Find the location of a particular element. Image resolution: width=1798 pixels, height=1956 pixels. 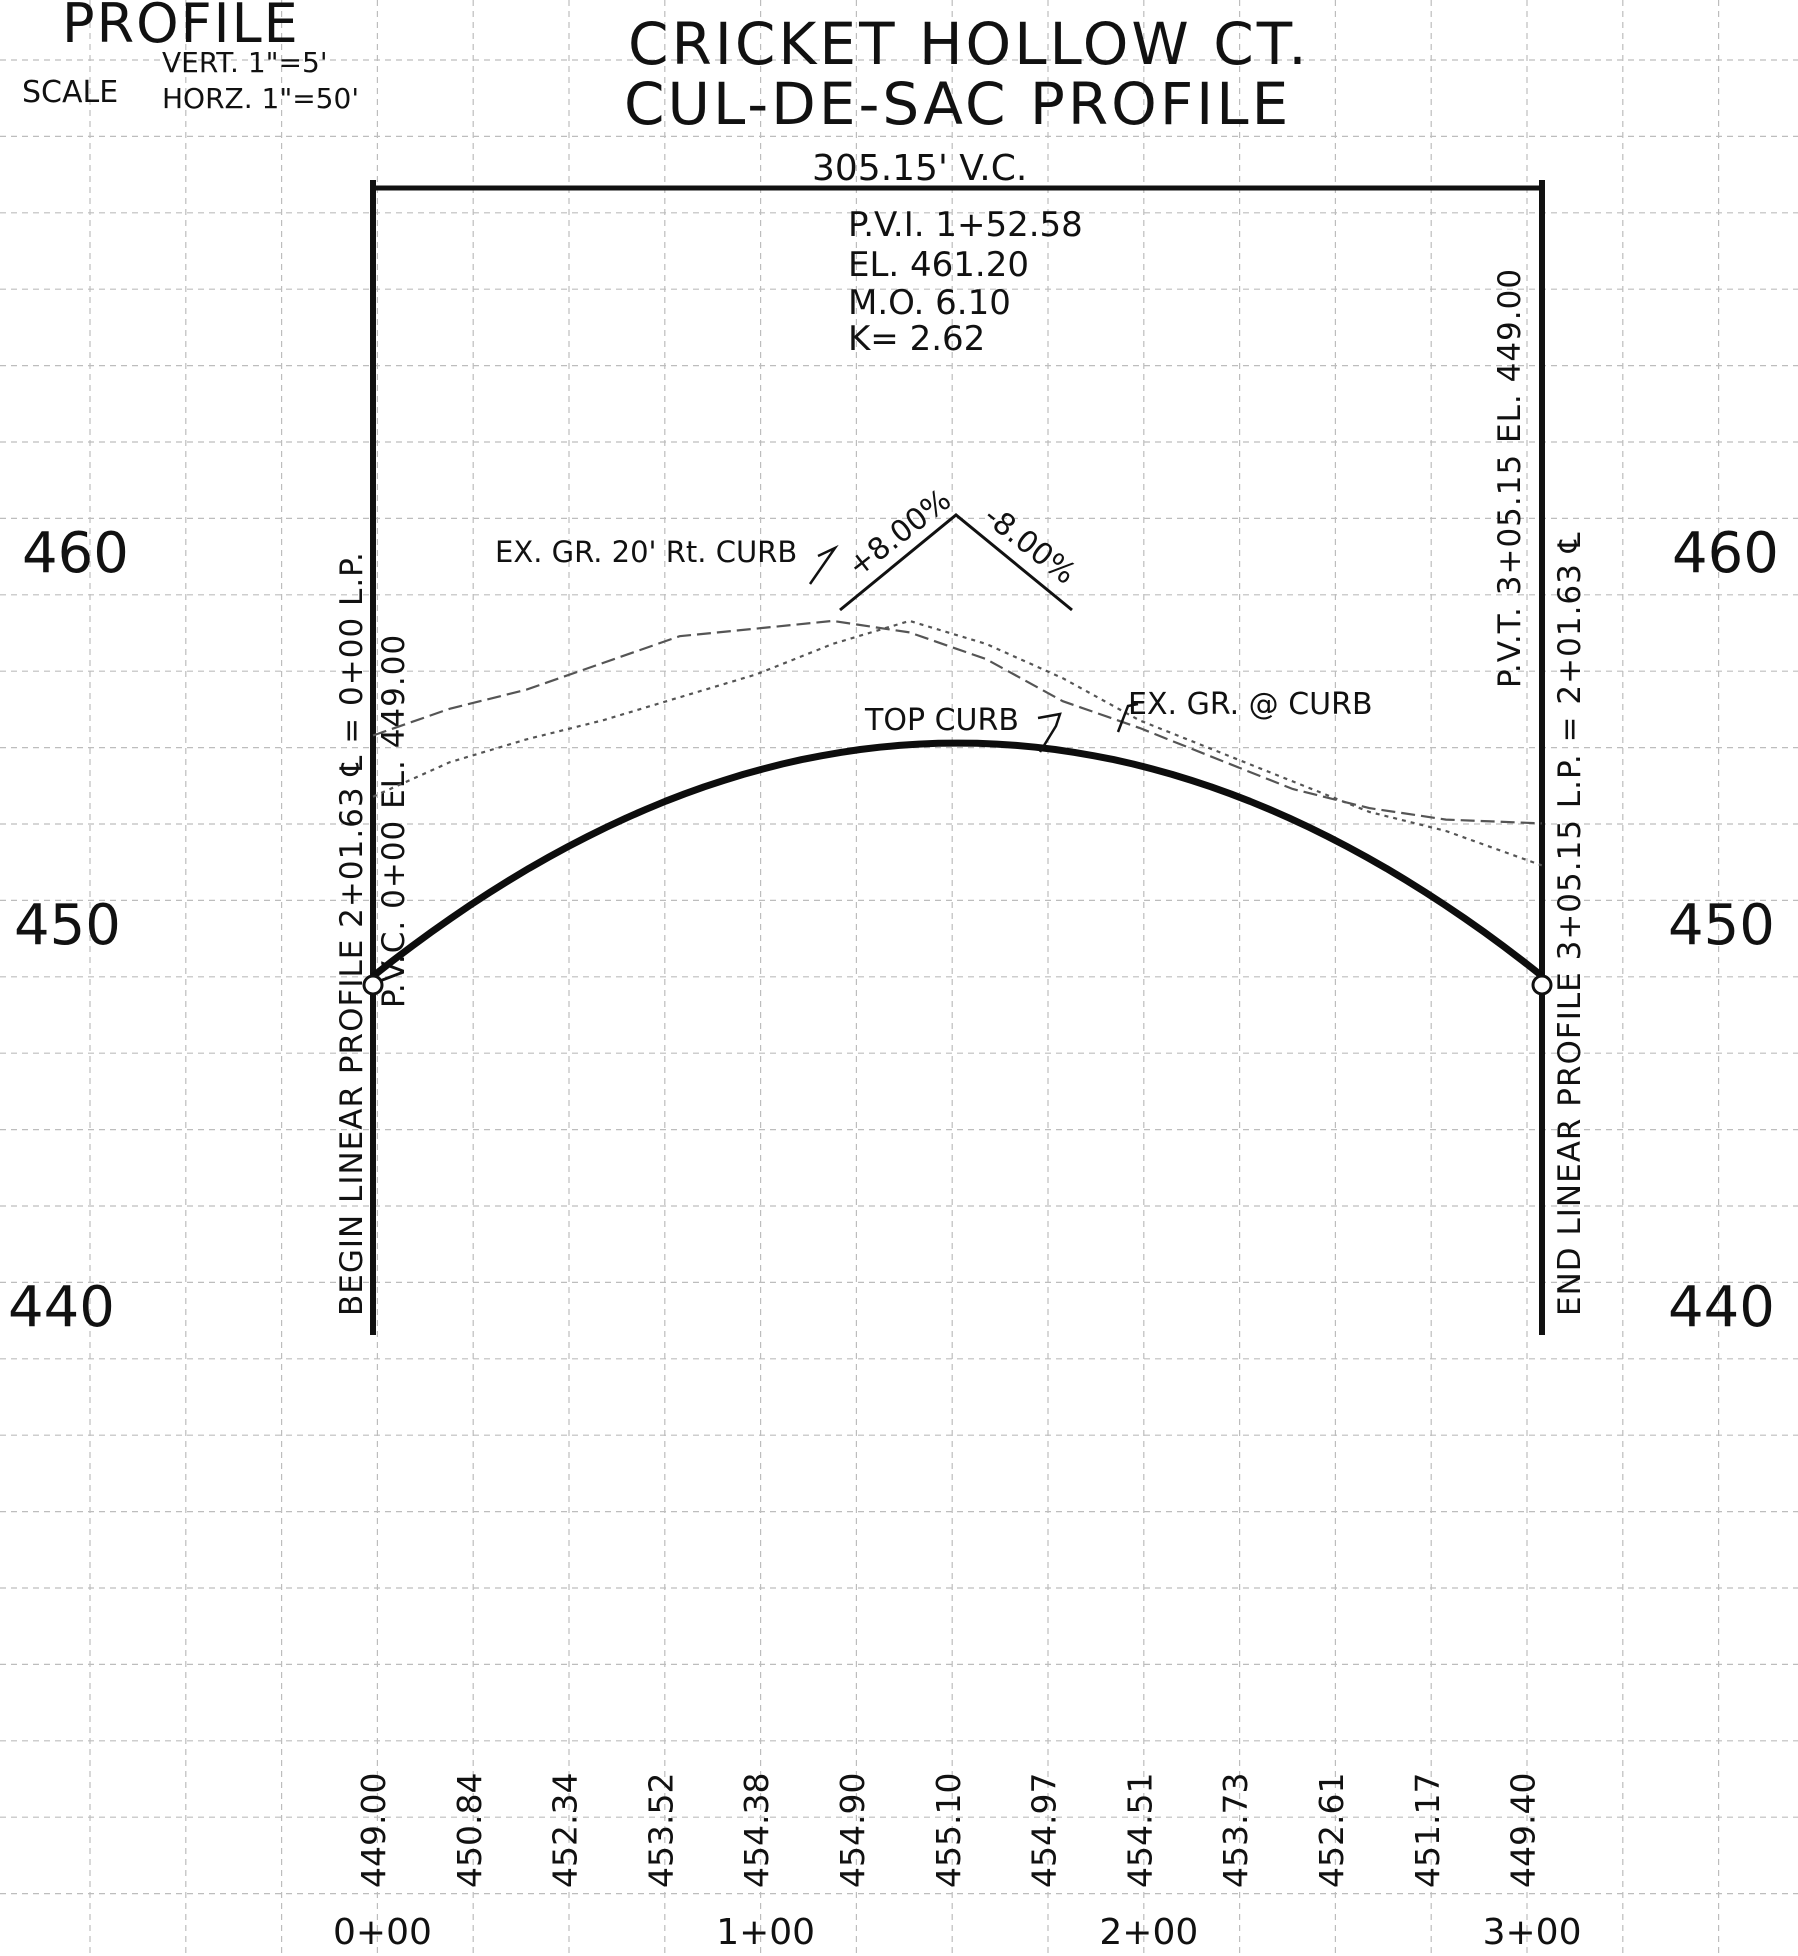

elevation-label-left-440: 440 is located at coordinates (61, 1307).